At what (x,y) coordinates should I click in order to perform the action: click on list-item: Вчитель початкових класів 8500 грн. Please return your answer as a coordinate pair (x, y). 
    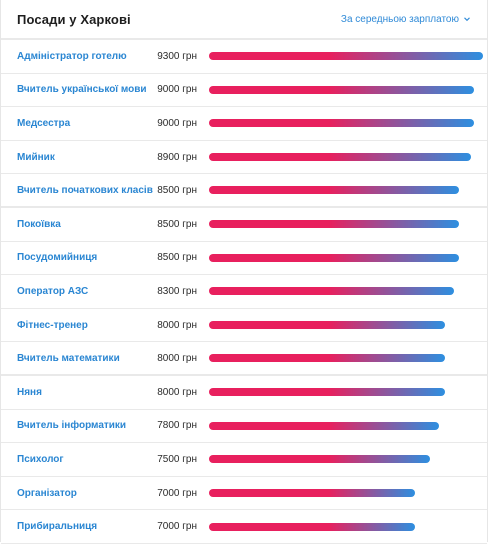
    Looking at the image, I should click on (244, 191).